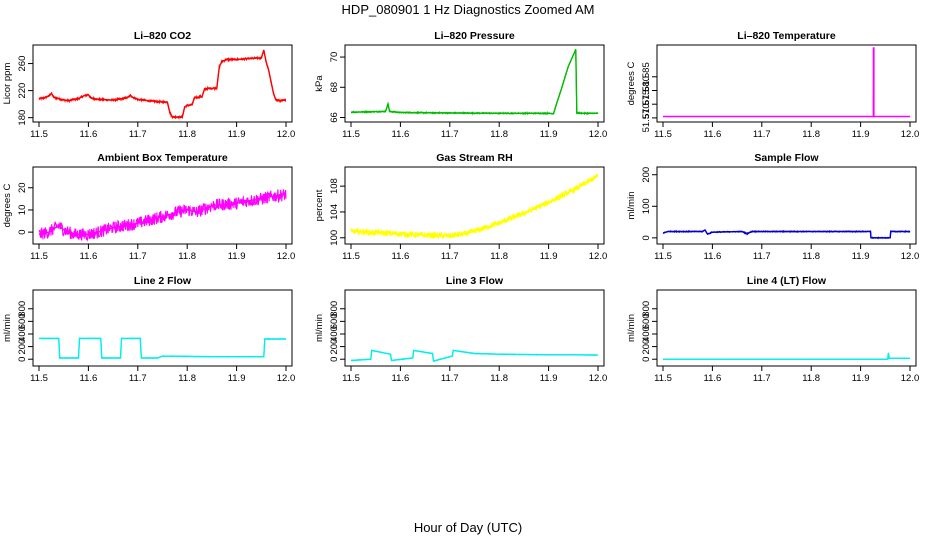 This screenshot has height=540, width=936. I want to click on panel-title: Li–820 CO2, so click(162, 36).